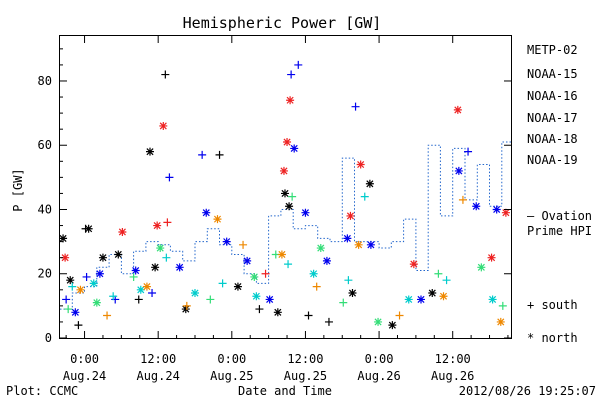 The image size is (600, 400). What do you see at coordinates (552, 160) in the screenshot?
I see `legend-item-noaa-19: NOAA-19` at bounding box center [552, 160].